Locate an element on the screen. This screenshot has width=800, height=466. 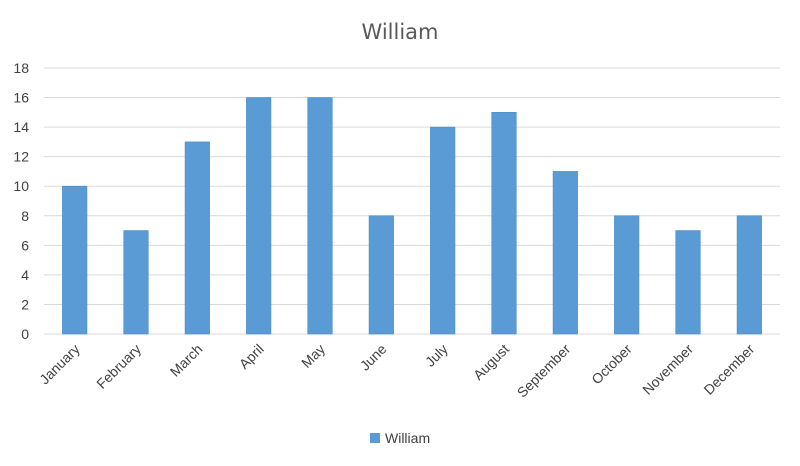
y-tick-label: 10 is located at coordinates (21, 186).